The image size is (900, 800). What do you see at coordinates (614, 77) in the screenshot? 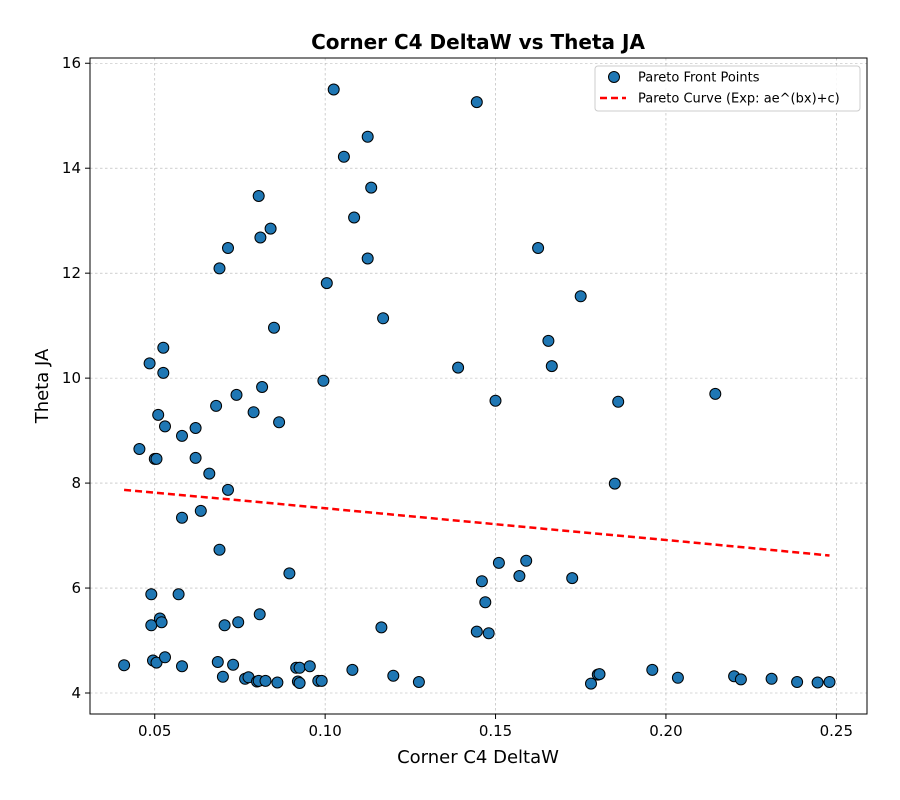
I see `legend-marker-points` at bounding box center [614, 77].